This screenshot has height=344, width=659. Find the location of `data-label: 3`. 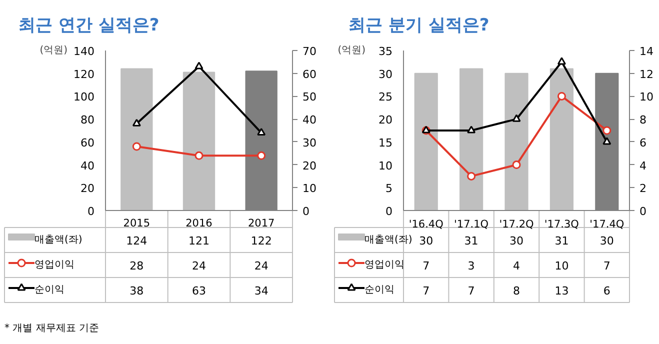

data-label: 3 is located at coordinates (471, 266).